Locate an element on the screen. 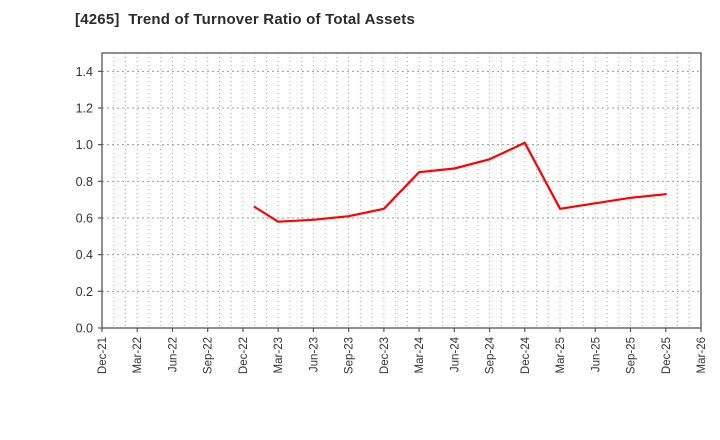 This screenshot has height=440, width=720. x-tick-label: Mar-23 is located at coordinates (279, 355).